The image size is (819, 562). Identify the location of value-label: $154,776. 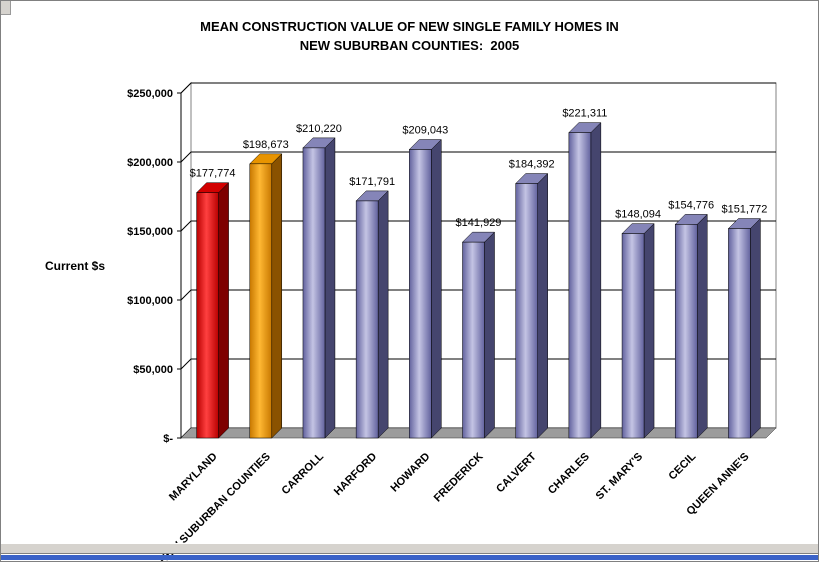
(691, 205).